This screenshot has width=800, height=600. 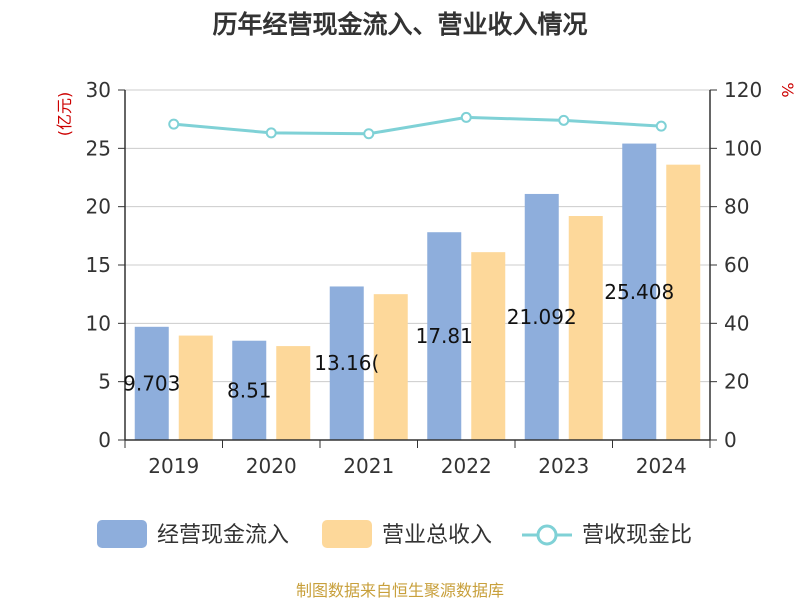 I want to click on x-axis-tick-label: 2023, so click(x=563, y=466).